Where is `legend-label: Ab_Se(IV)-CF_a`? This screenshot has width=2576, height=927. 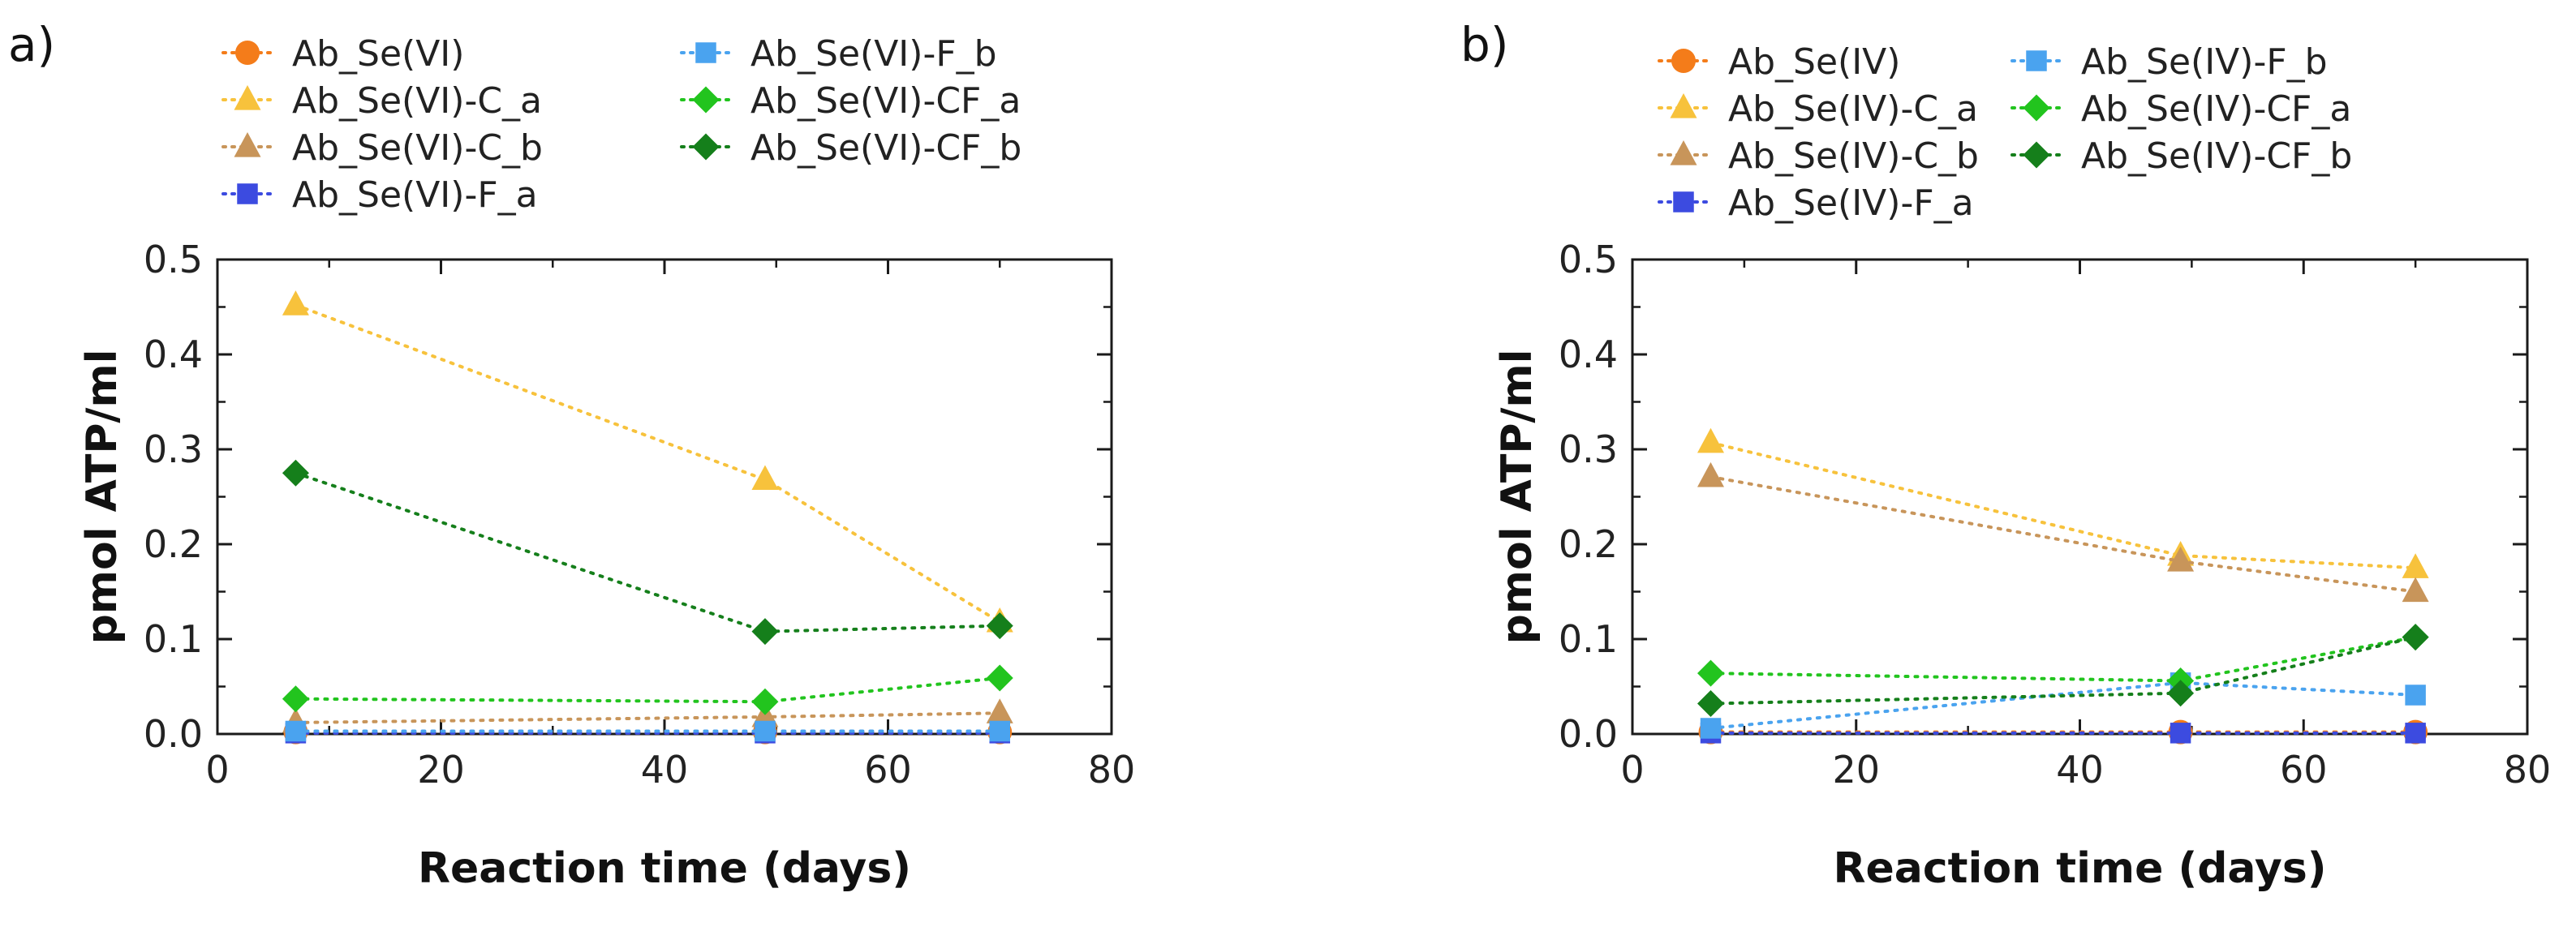
legend-label: Ab_Se(IV)-CF_a is located at coordinates (2216, 109).